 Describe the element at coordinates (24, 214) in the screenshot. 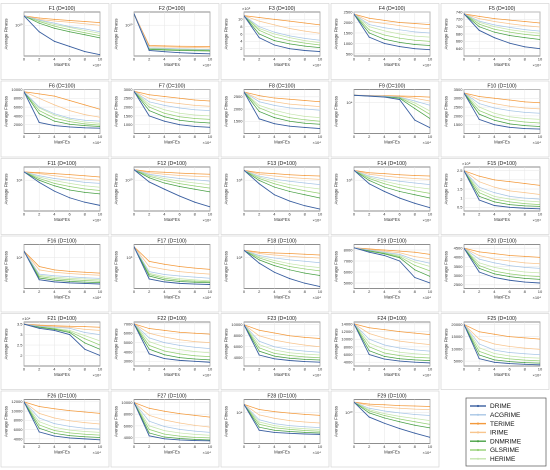

I see `x-tick-label: 0` at that location.